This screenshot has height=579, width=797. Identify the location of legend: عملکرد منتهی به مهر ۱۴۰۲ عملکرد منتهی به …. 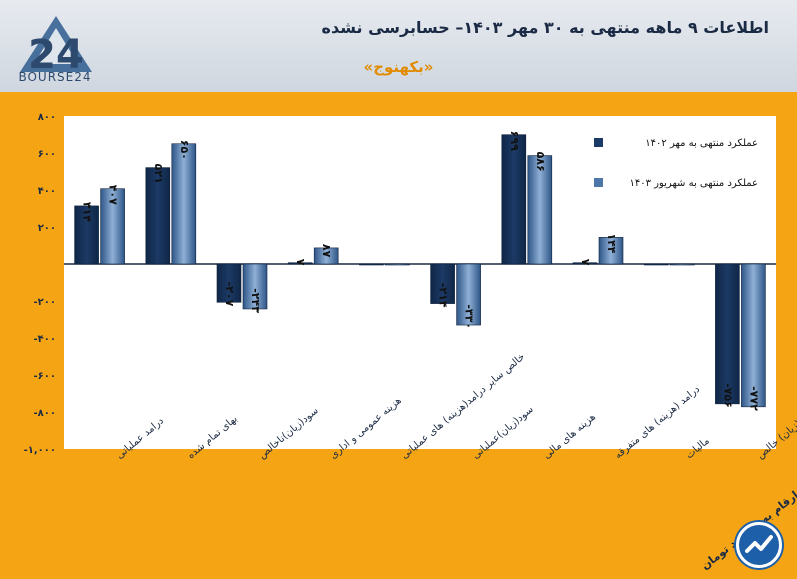
(676, 163).